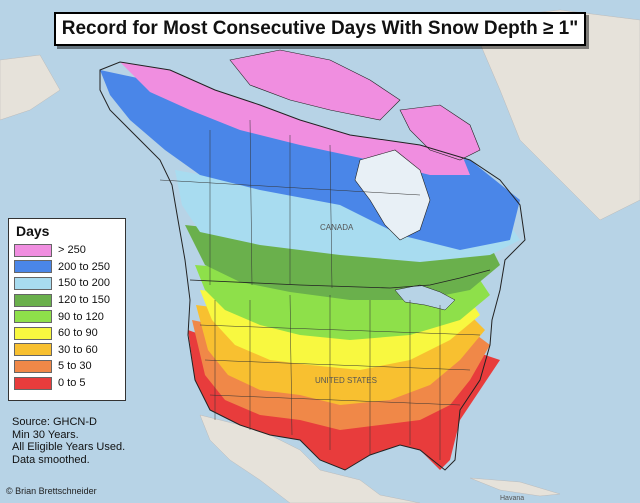 The height and width of the screenshot is (503, 640). What do you see at coordinates (392, 195) in the screenshot?
I see `hudson-bay` at bounding box center [392, 195].